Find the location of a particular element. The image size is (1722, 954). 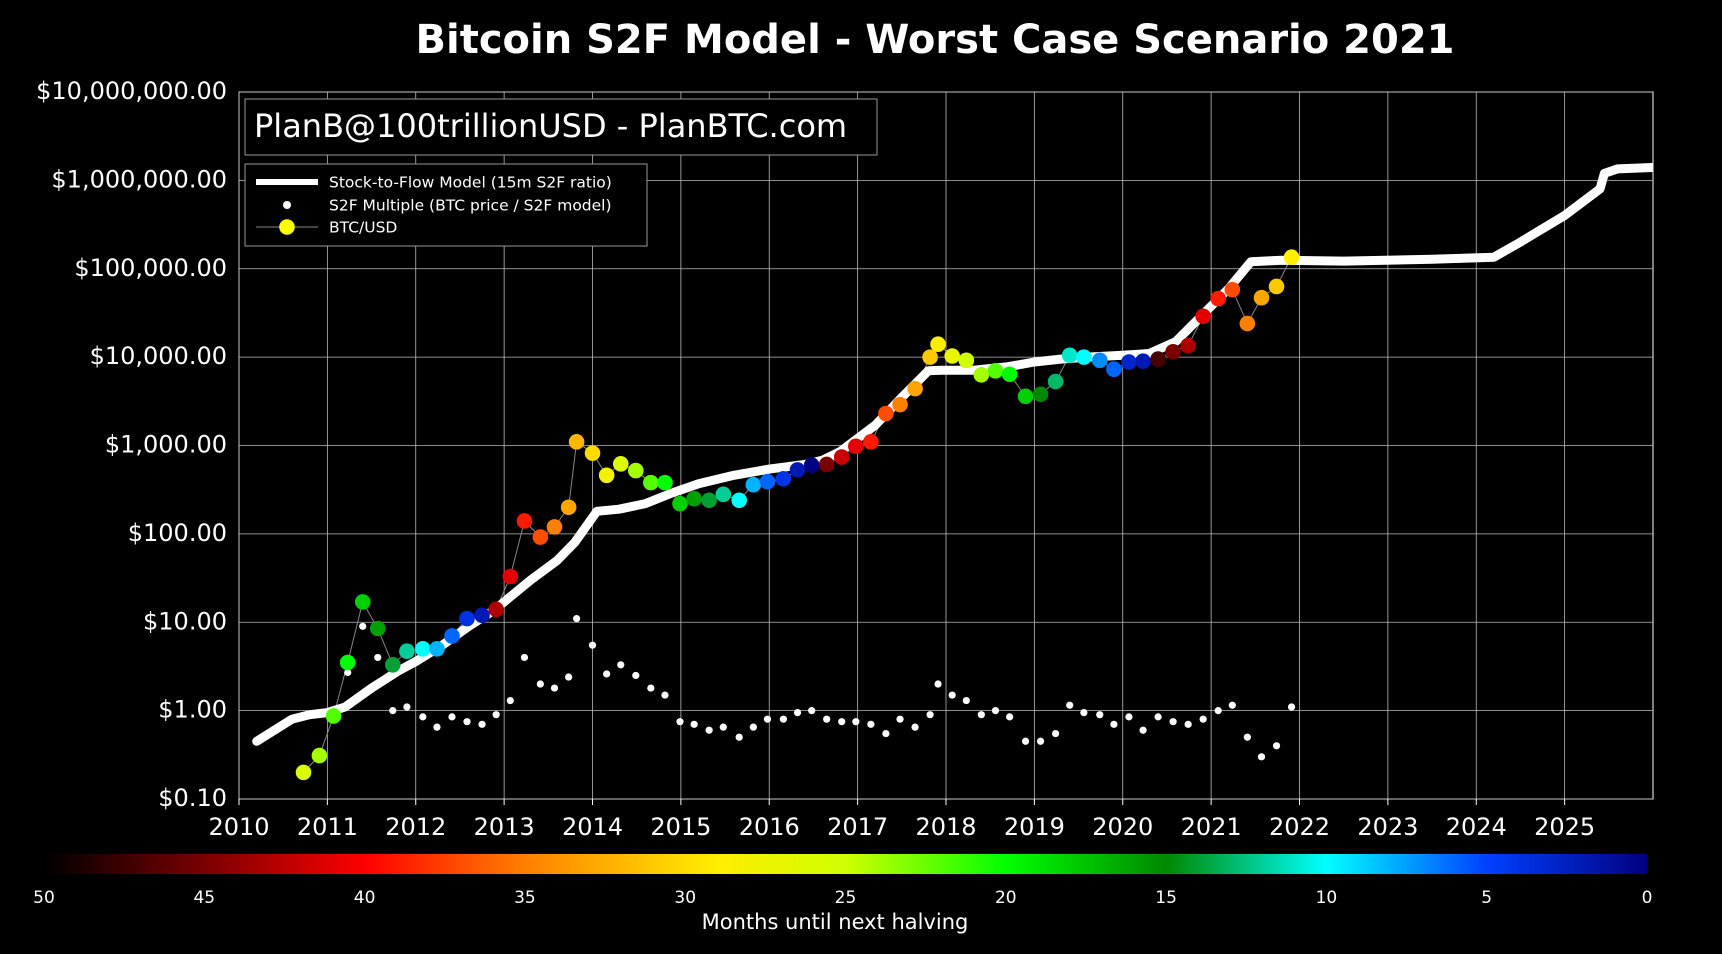

colorbar-tick-label: 45 is located at coordinates (204, 898).